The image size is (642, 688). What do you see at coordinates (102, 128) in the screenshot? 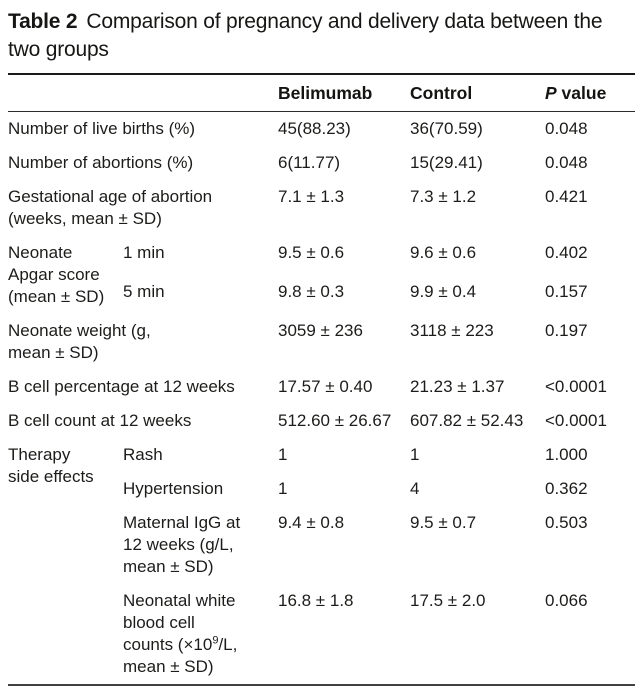
I see `row-label-live-births: Number of live births (%)` at bounding box center [102, 128].